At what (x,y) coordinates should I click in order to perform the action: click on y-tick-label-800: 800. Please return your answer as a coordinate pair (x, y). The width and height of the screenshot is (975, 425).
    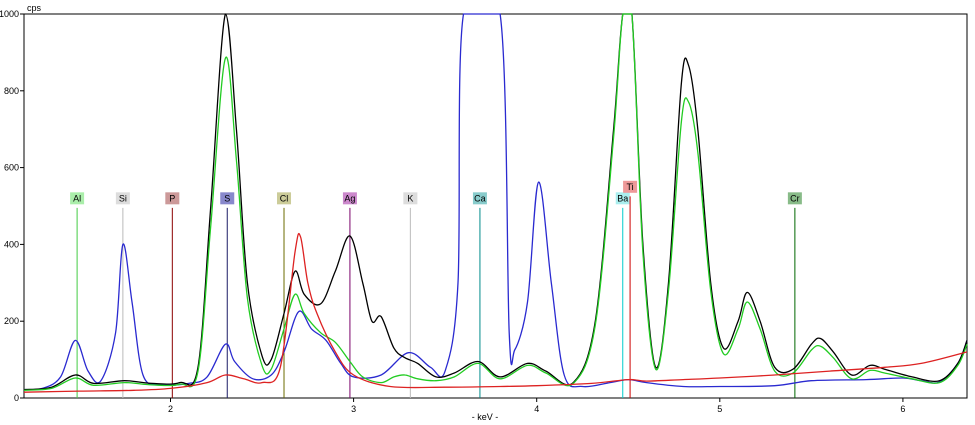
    Looking at the image, I should click on (11, 91).